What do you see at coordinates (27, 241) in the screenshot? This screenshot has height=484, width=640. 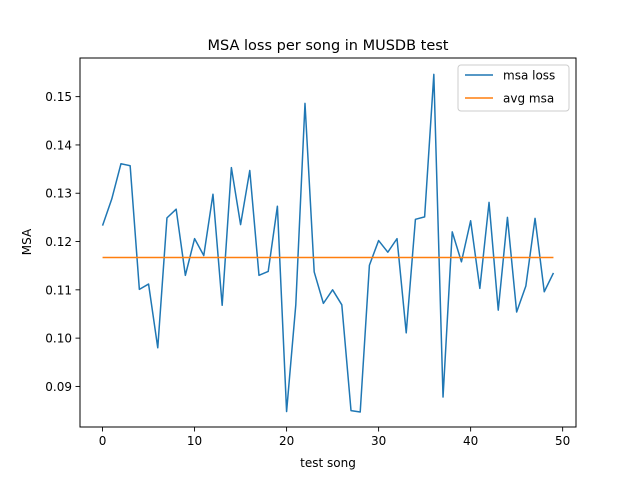 I see `y-axis-label: MSA` at bounding box center [27, 241].